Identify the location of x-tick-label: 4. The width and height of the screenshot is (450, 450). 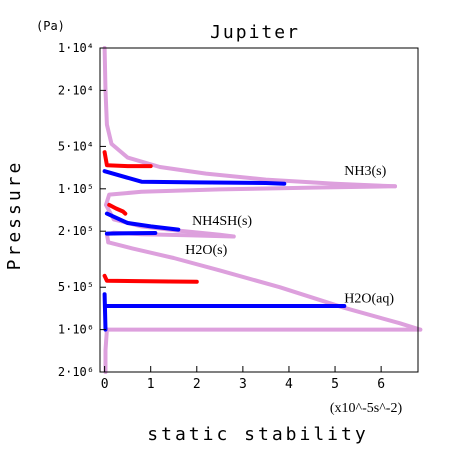
(289, 384).